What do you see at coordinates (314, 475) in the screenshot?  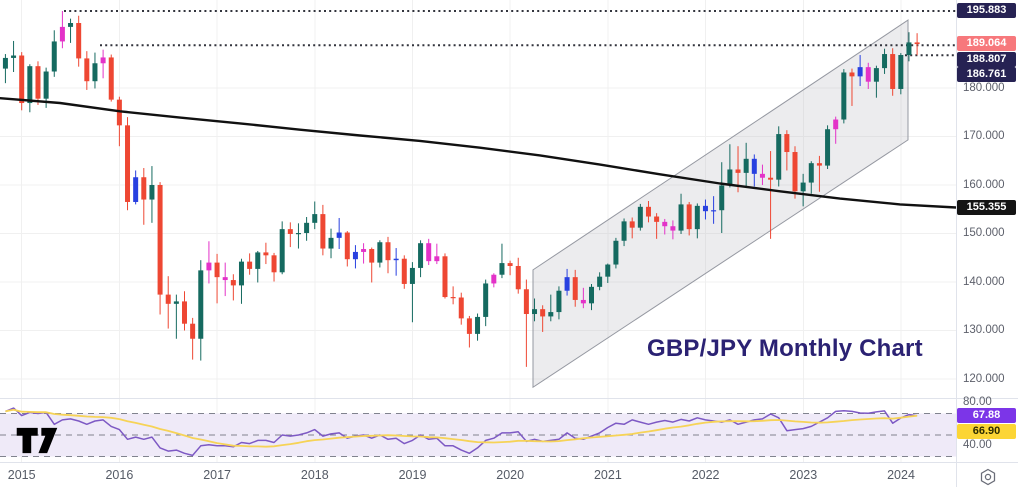 I see `time-tick-label: 2018` at bounding box center [314, 475].